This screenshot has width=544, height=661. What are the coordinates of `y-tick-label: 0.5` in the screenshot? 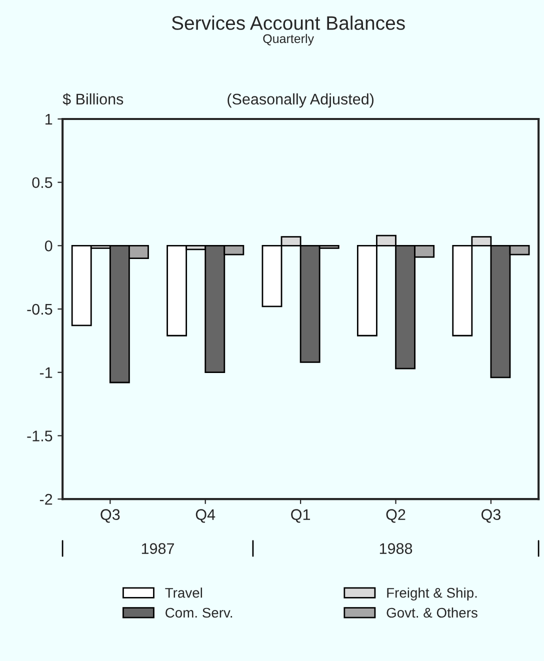 It's located at (42, 182).